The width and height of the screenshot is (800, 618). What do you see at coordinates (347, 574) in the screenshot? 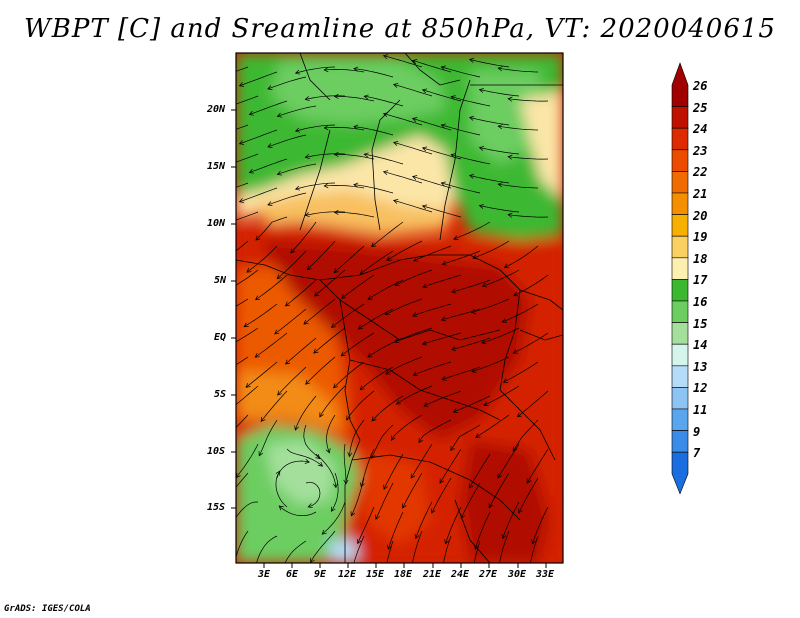
I see `lon-label-12e: 12E` at bounding box center [347, 574].